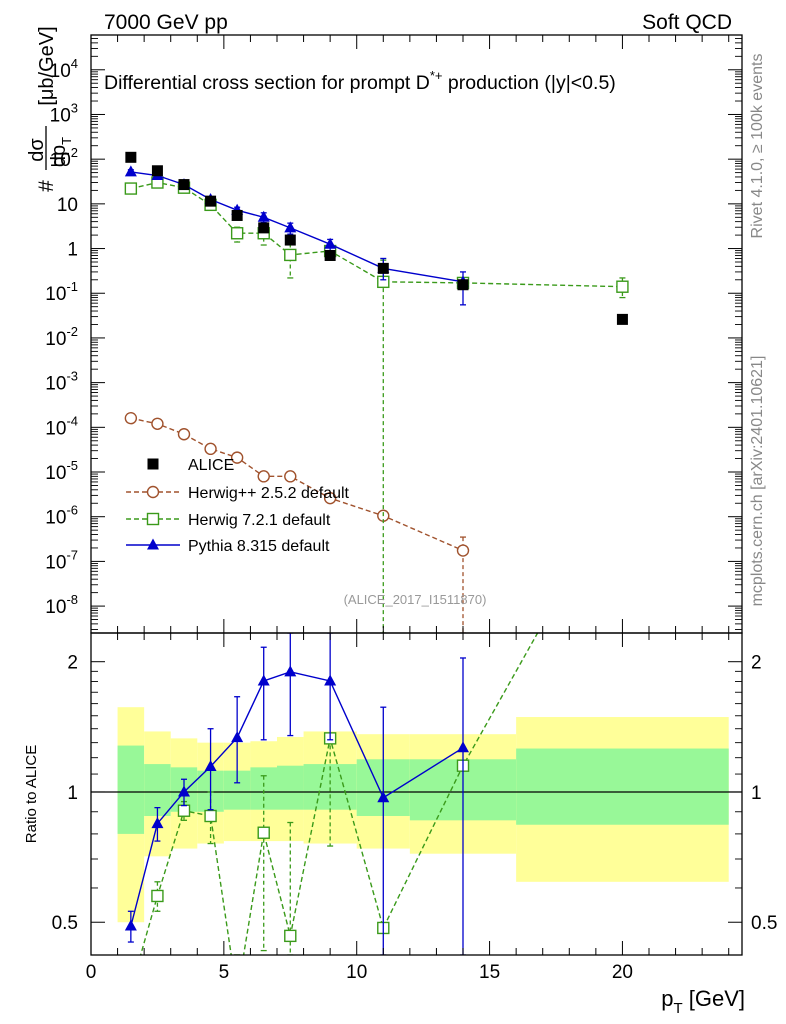 The height and width of the screenshot is (1024, 786). I want to click on ratio-ytick-label-right: 1, so click(756, 793).